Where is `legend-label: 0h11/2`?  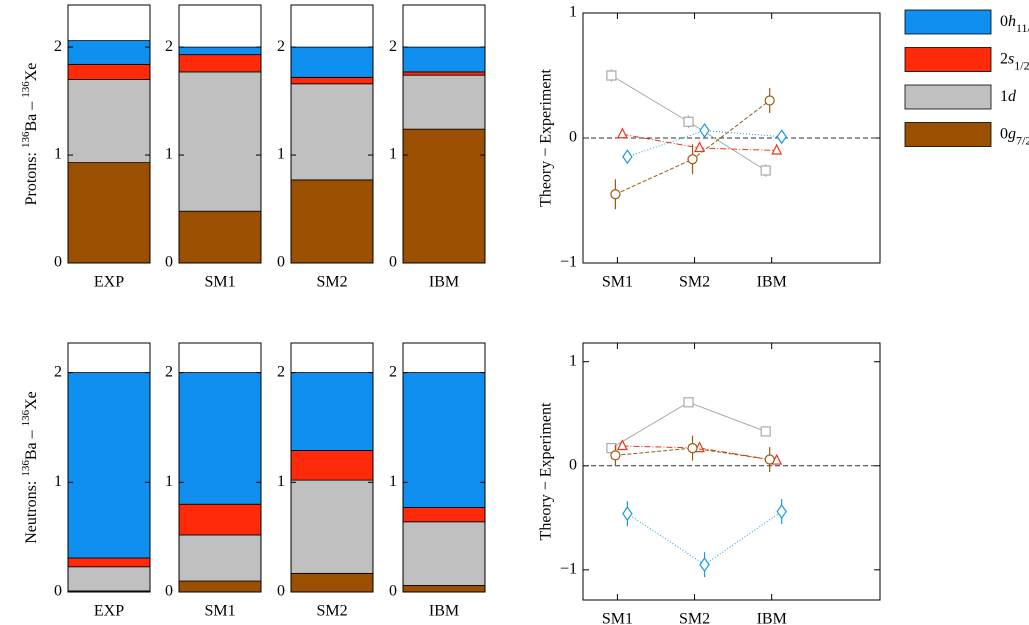
legend-label: 0h11/2 is located at coordinates (1014, 24).